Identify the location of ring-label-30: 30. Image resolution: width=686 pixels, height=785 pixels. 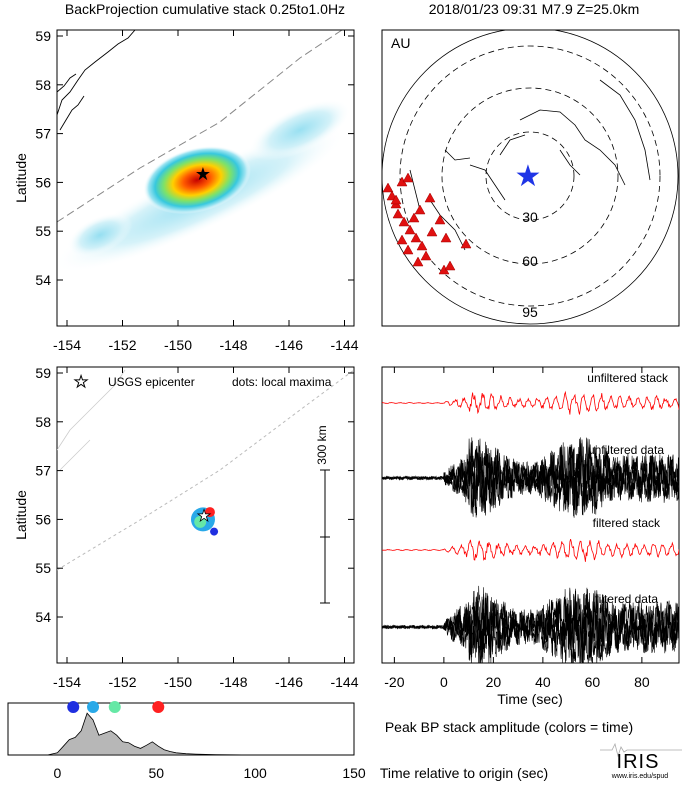
(530, 217).